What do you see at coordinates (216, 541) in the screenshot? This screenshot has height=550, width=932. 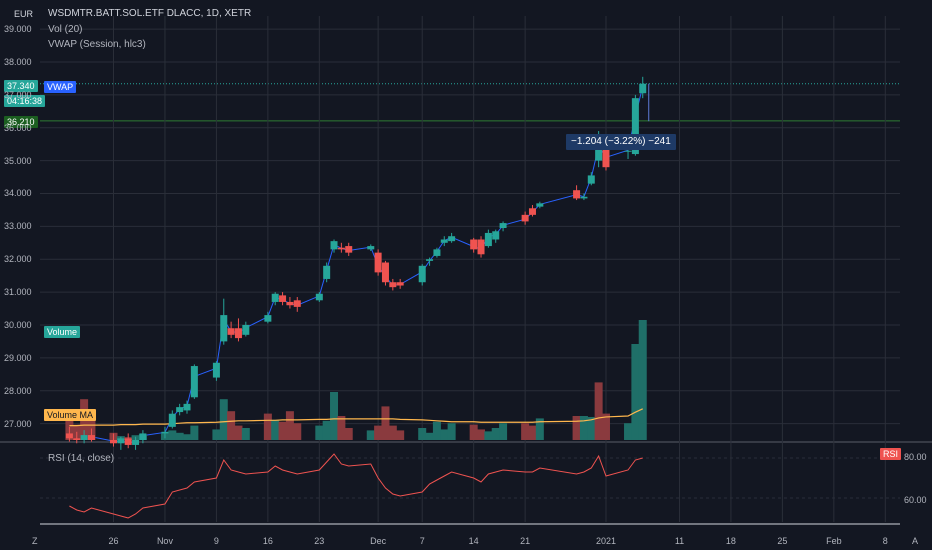 I see `time-tick-label: 9` at bounding box center [216, 541].